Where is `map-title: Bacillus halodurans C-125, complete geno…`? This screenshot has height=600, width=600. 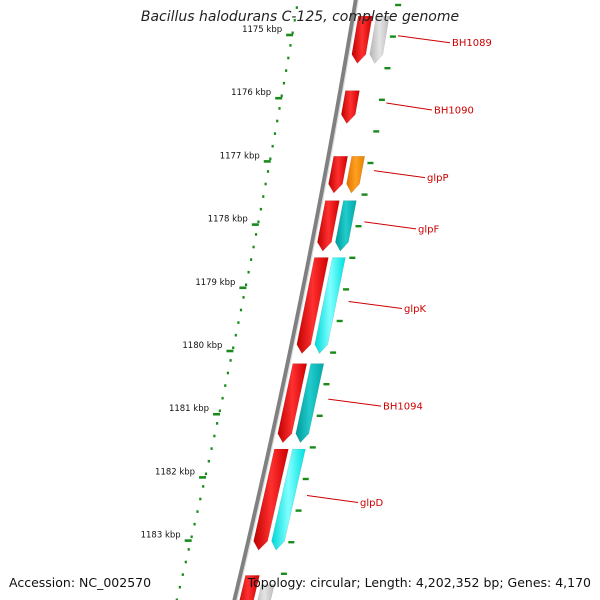 map-title: Bacillus halodurans C-125, complete geno… is located at coordinates (300, 17).